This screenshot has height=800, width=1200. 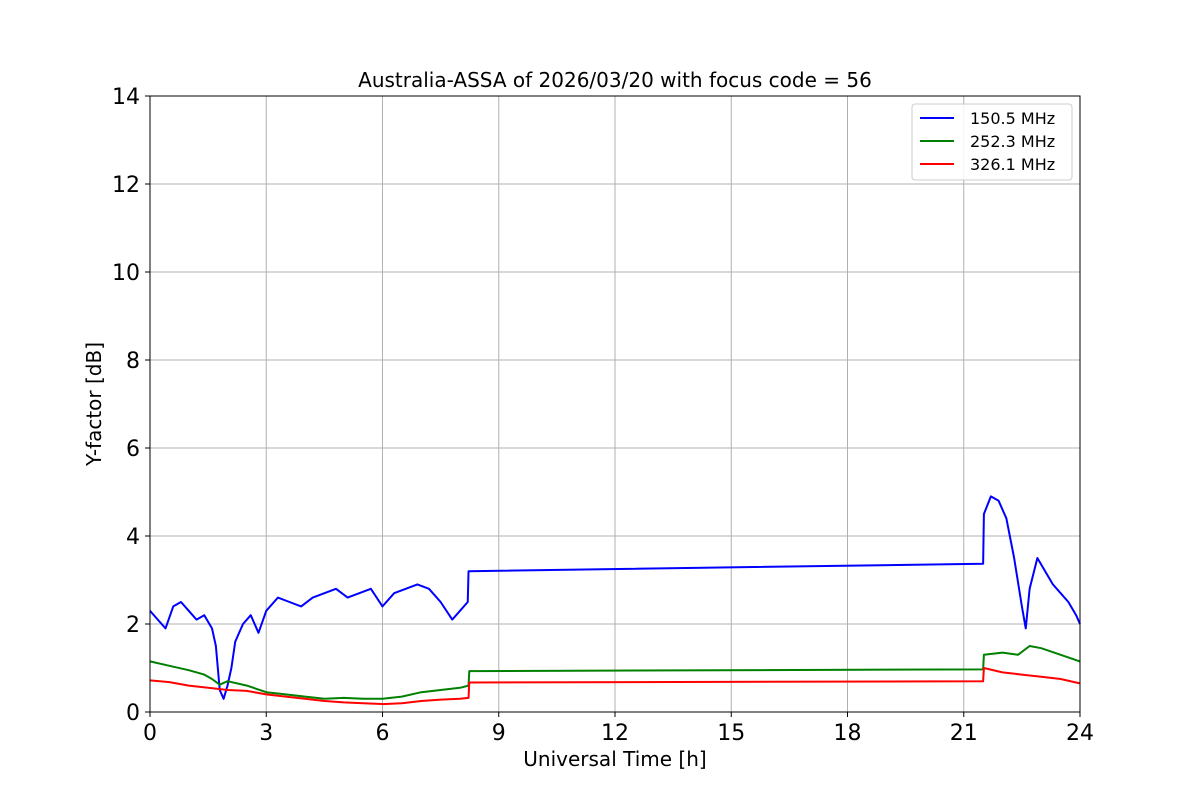 I want to click on y-tick-label: 10, so click(x=126, y=273).